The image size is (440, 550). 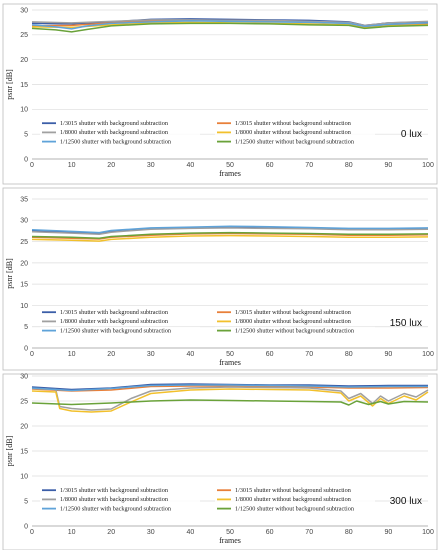 What do you see at coordinates (411, 134) in the screenshot?
I see `panel-label: 0 lux` at bounding box center [411, 134].